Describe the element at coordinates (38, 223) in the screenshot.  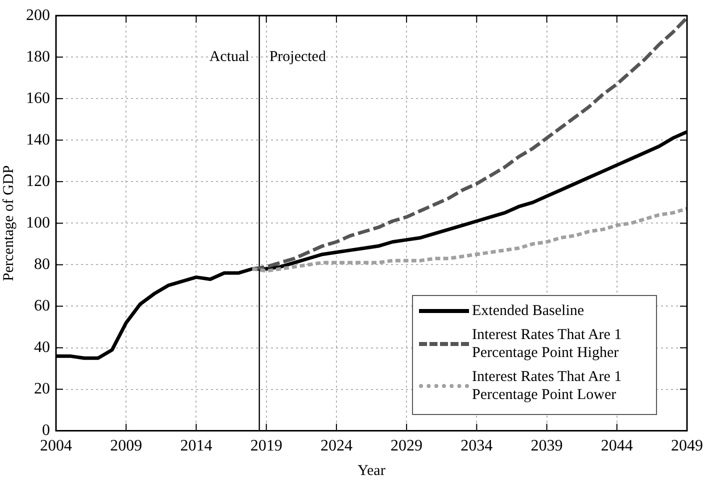
I see `y-tick-label: 100` at that location.